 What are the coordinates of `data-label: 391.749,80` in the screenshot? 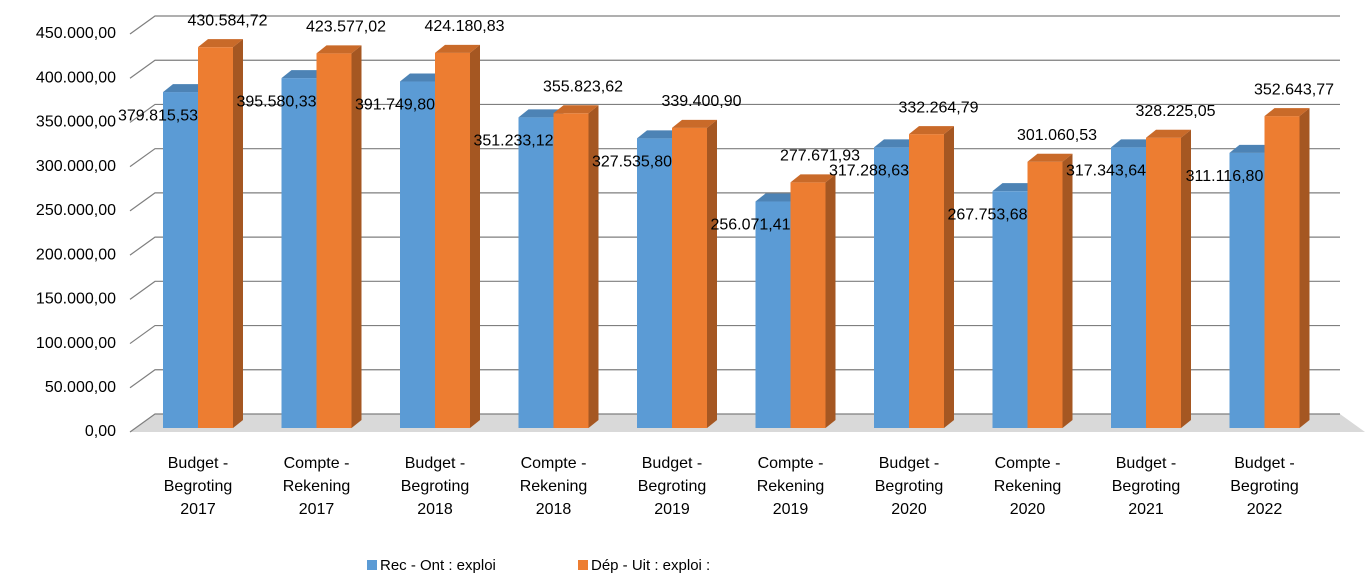 It's located at (395, 105).